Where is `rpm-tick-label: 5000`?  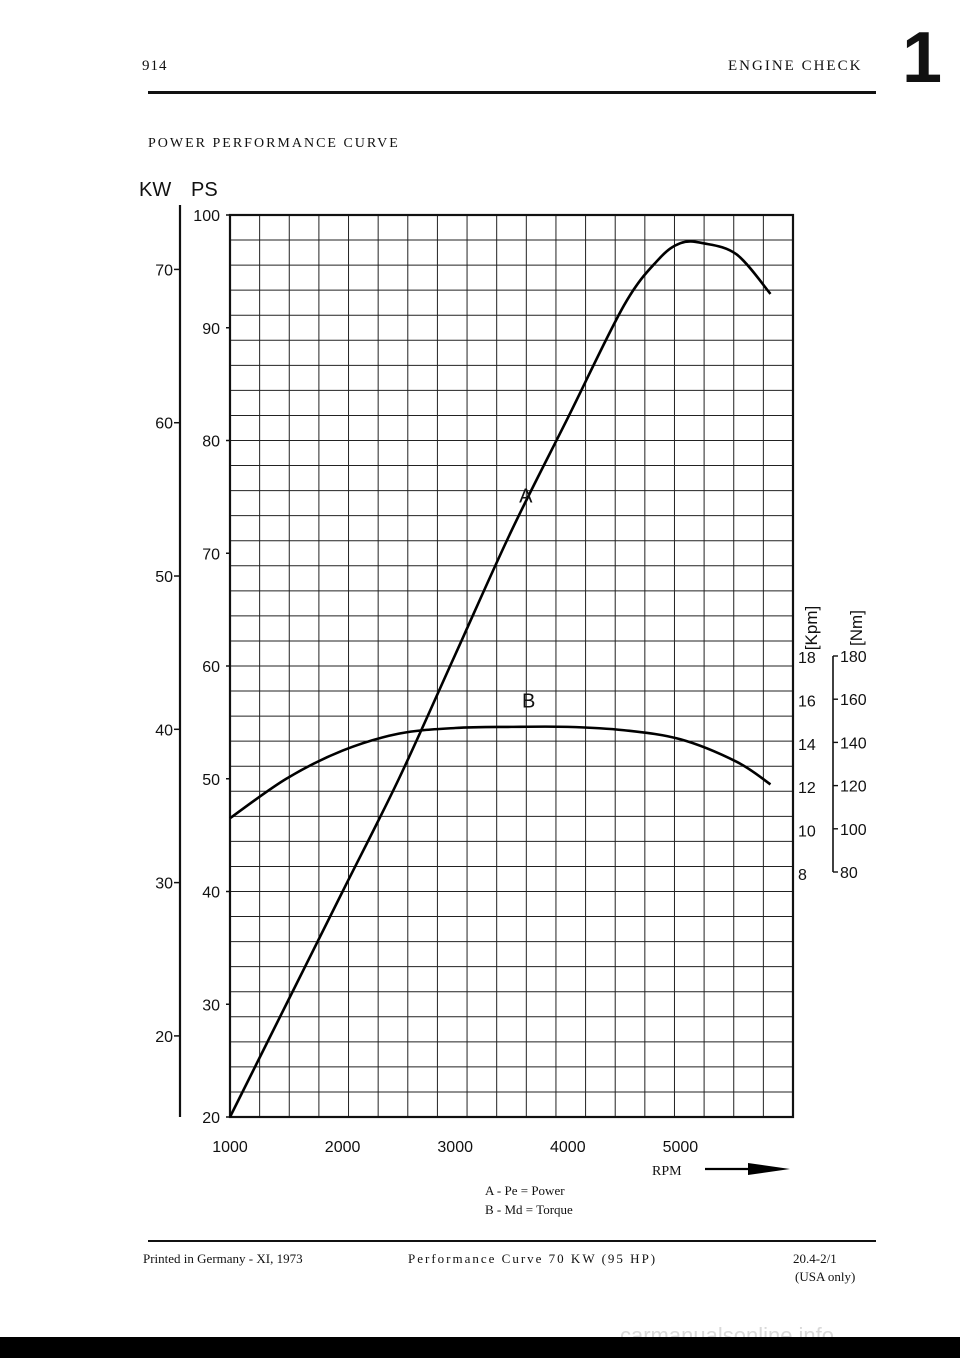
rpm-tick-label: 5000 is located at coordinates (681, 1147).